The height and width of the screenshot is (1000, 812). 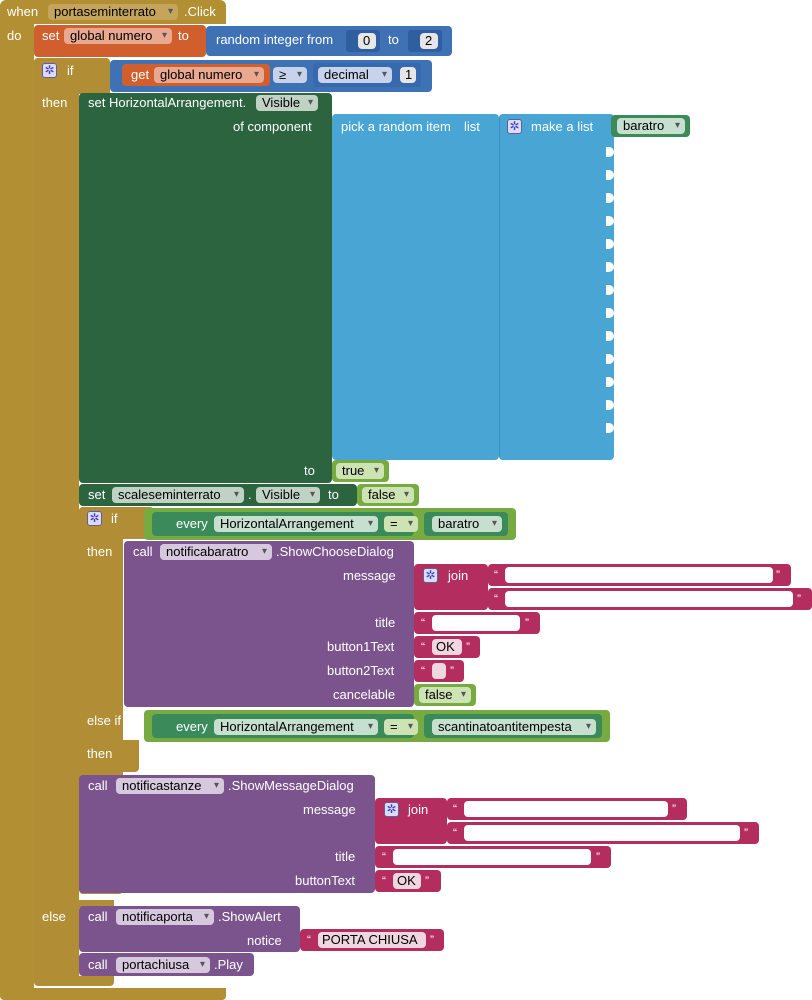 I want to click on button1text-label: button1Text, so click(x=361, y=646).